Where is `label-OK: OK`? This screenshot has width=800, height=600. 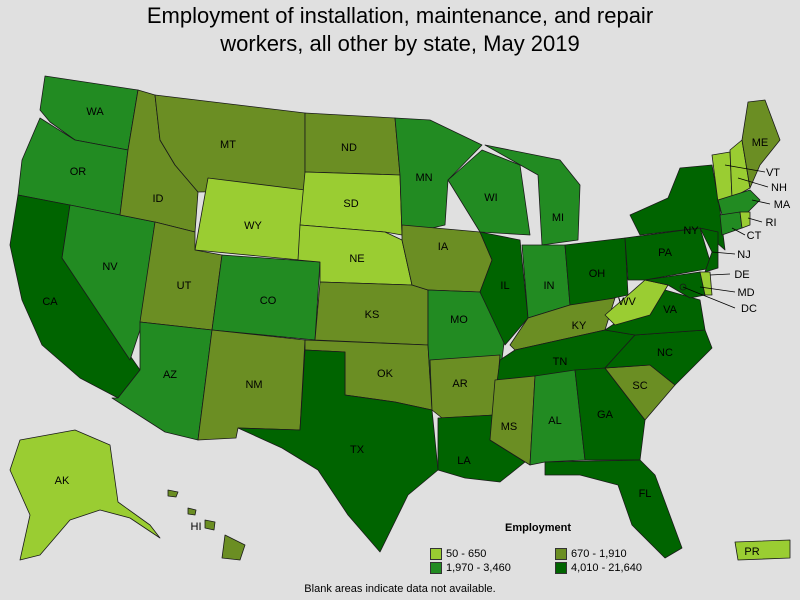 label-OK: OK is located at coordinates (385, 374).